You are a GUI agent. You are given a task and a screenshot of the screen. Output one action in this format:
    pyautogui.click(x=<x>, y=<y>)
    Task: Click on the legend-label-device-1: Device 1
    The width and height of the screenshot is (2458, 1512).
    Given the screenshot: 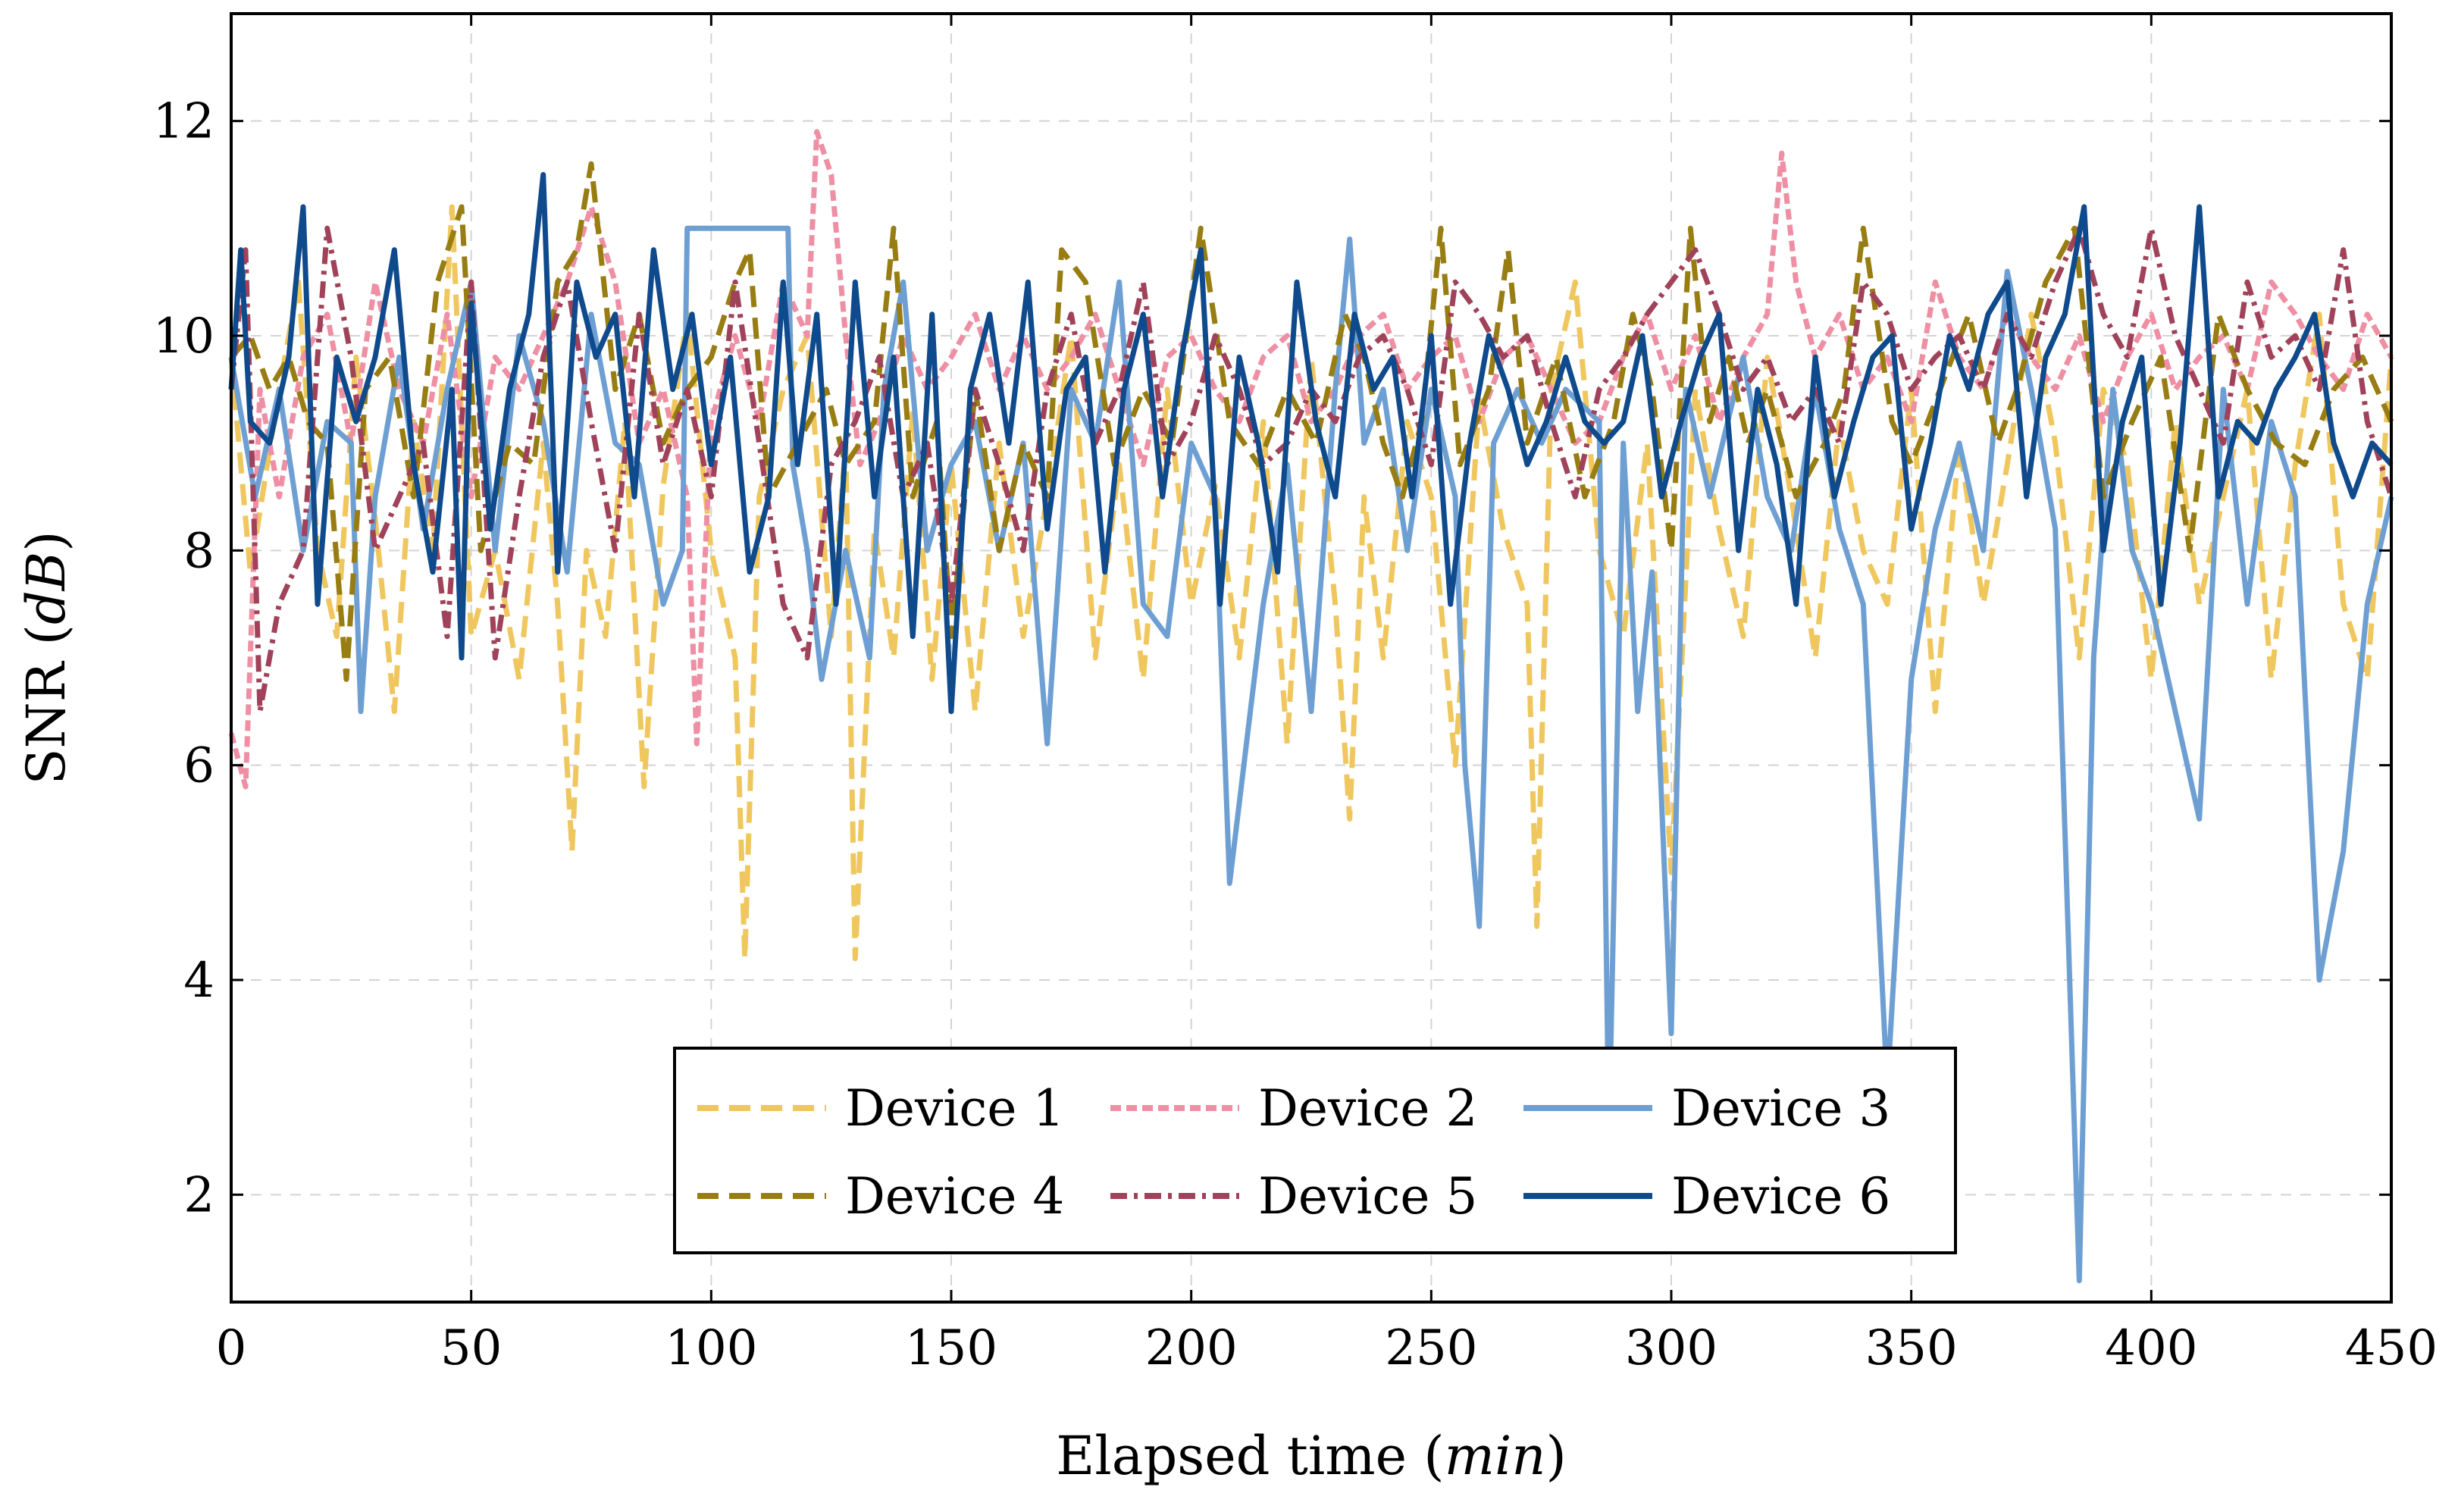 What is the action you would take?
    pyautogui.click(x=954, y=1108)
    